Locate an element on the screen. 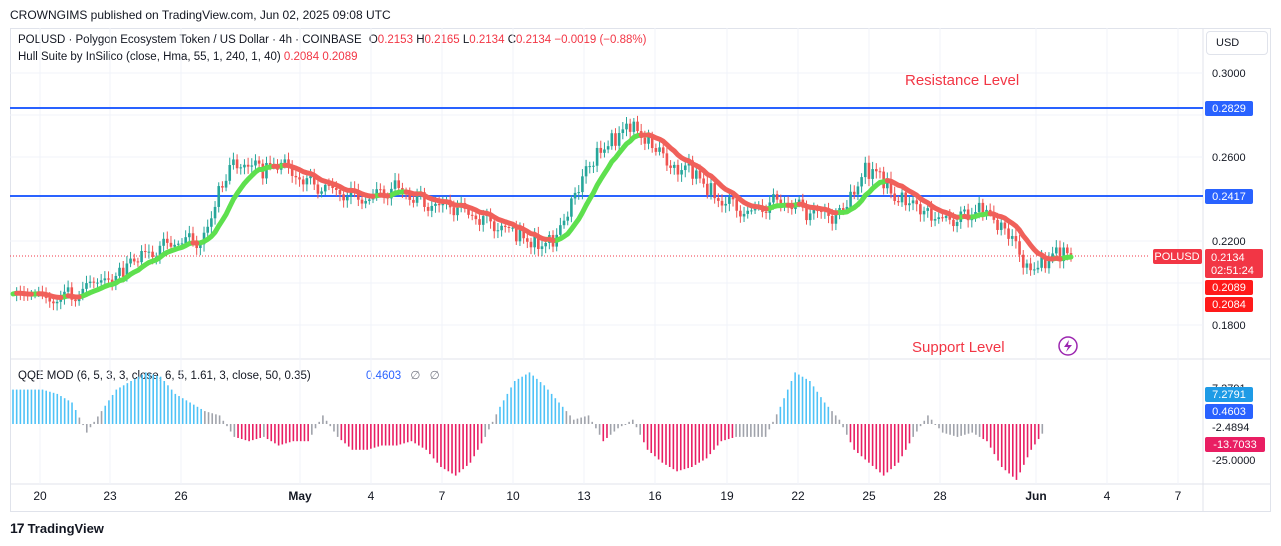 The image size is (1281, 546). close-value: 0.2134 is located at coordinates (534, 40).